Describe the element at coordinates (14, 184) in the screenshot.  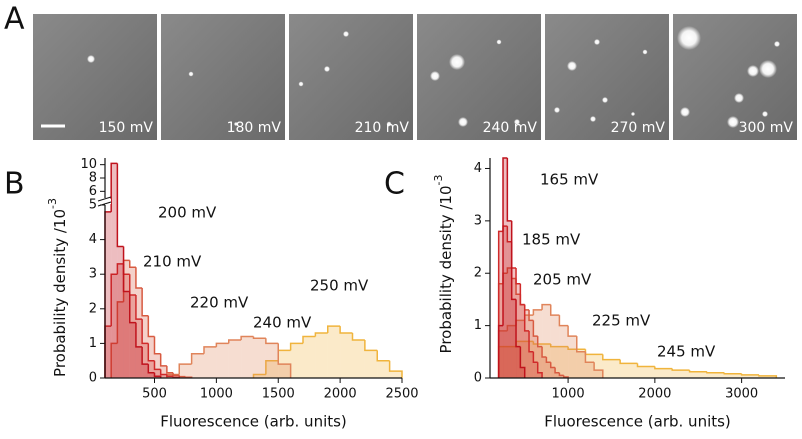
I see `panel-label: B` at that location.